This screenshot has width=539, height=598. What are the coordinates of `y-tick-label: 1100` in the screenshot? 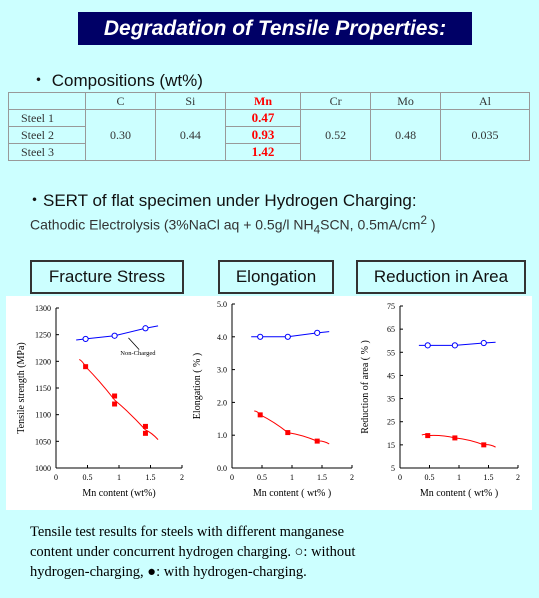 It's located at (43, 415).